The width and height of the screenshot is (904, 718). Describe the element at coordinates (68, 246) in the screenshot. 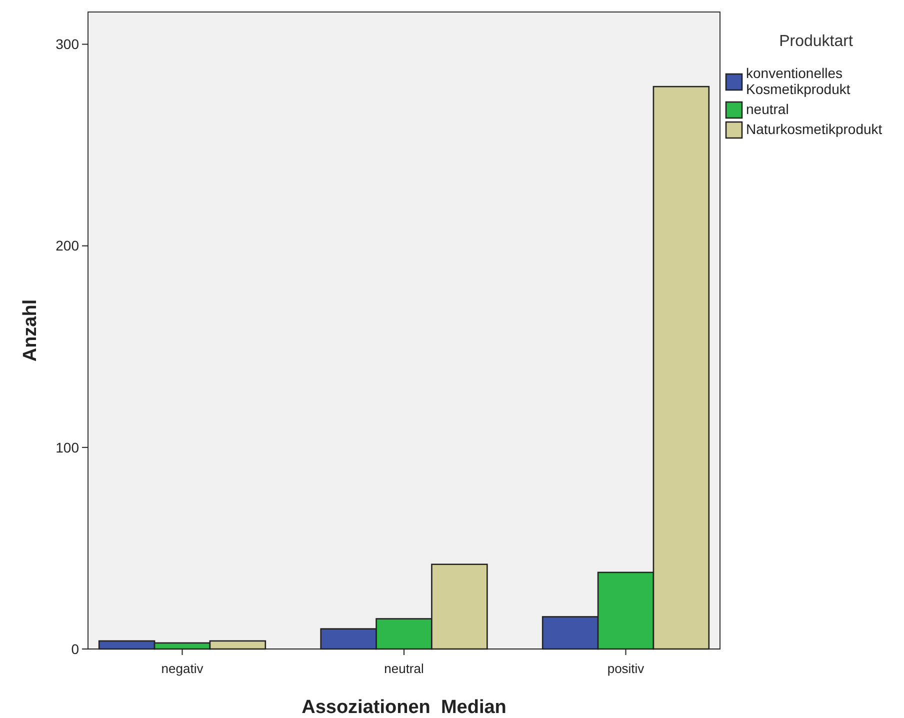

I see `y-tick-label: 200` at that location.